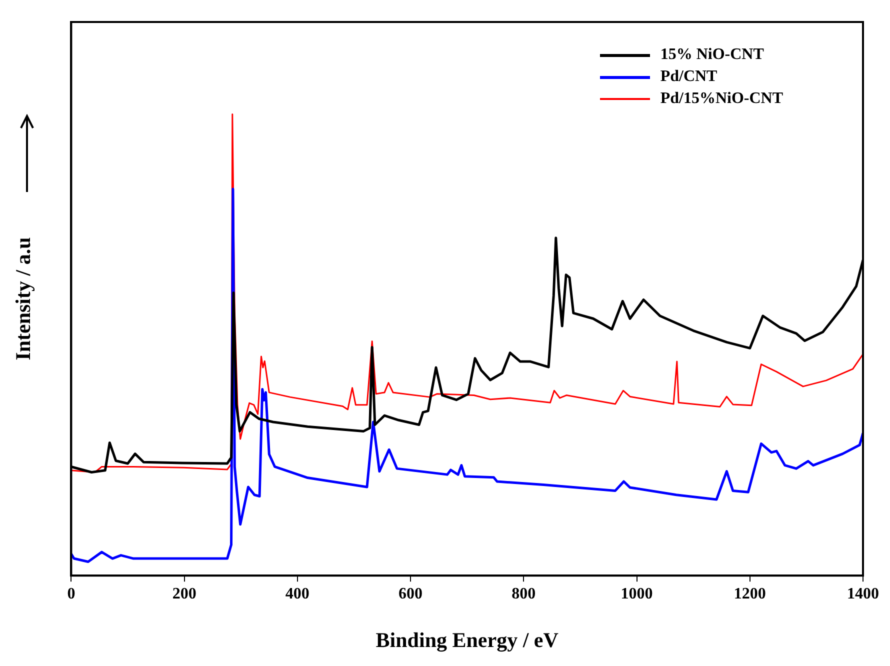 This screenshot has height=666, width=890. I want to click on legend-label: Pd/CNT, so click(689, 77).